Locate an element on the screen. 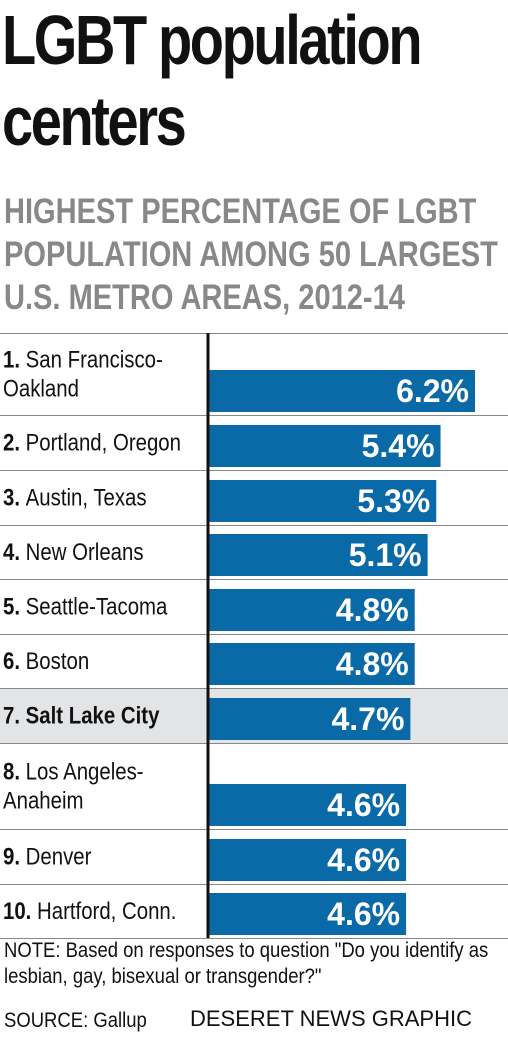  category-name: New Orleans is located at coordinates (85, 551).